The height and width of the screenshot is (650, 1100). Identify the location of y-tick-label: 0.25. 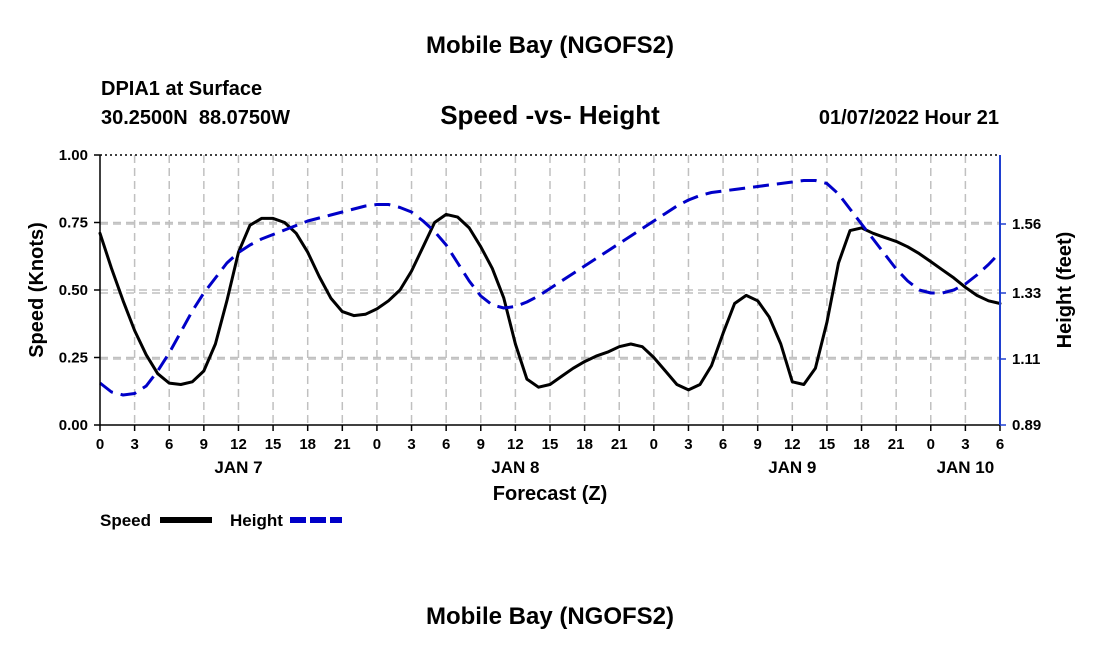
(73, 358).